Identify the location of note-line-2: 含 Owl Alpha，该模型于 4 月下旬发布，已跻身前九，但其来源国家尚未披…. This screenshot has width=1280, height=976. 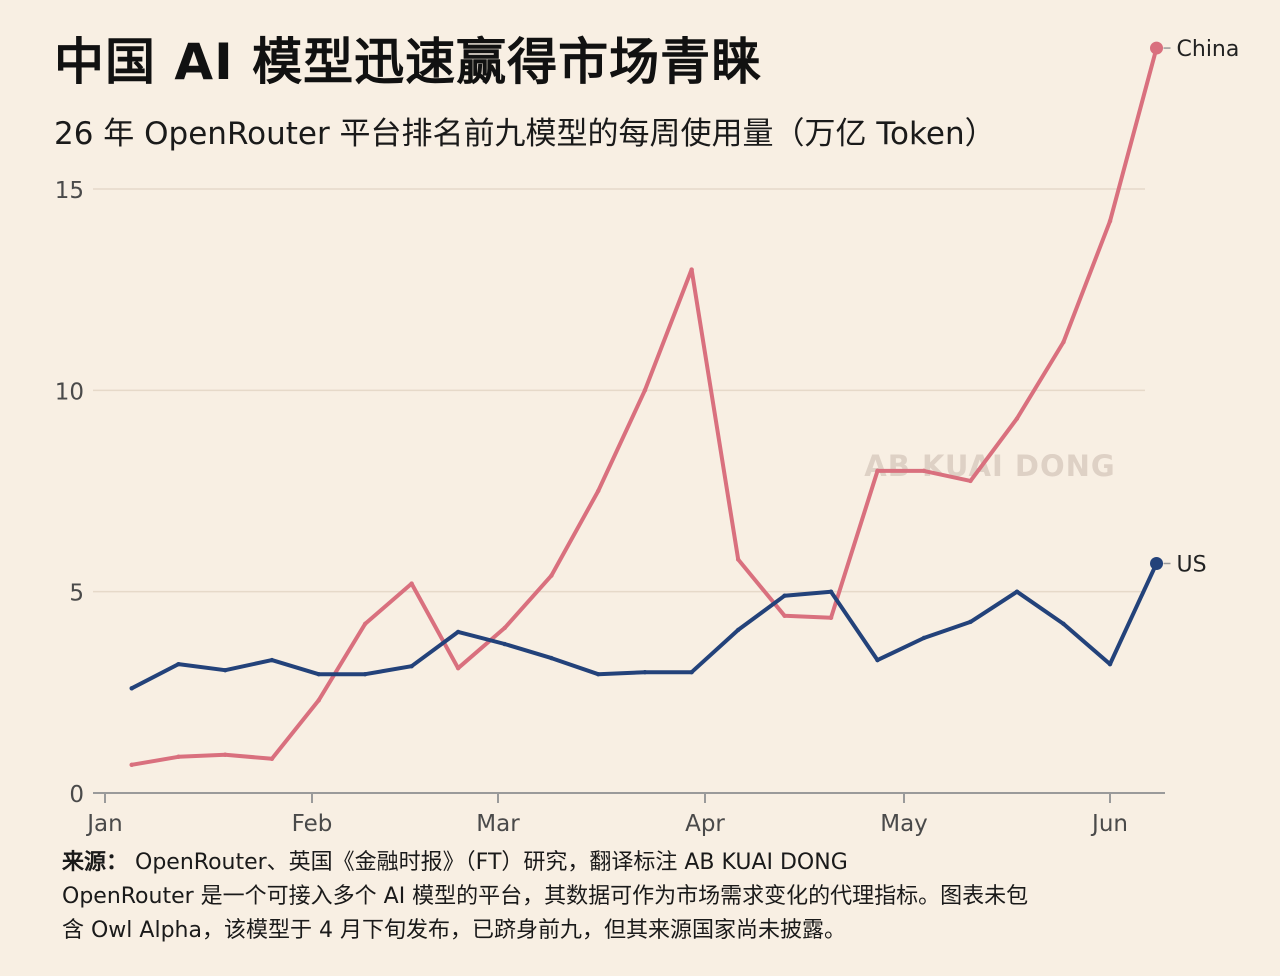
(454, 930).